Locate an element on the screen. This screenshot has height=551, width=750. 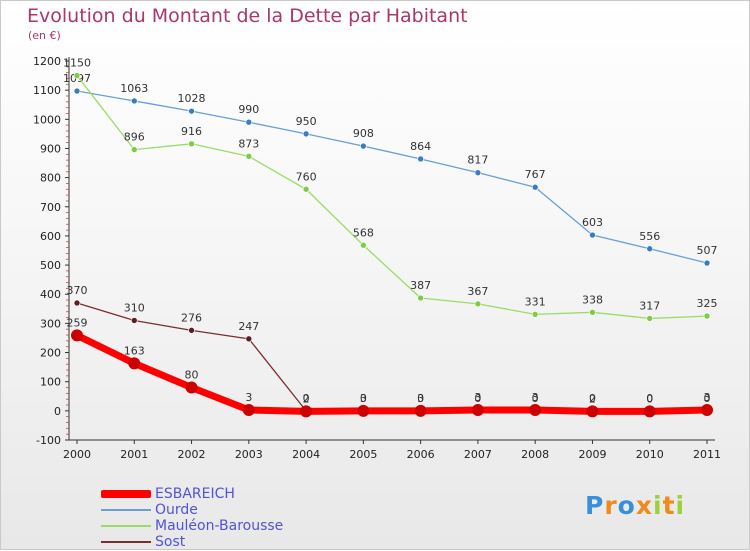
legend-label-esbareich: ESBAREICH is located at coordinates (195, 494).